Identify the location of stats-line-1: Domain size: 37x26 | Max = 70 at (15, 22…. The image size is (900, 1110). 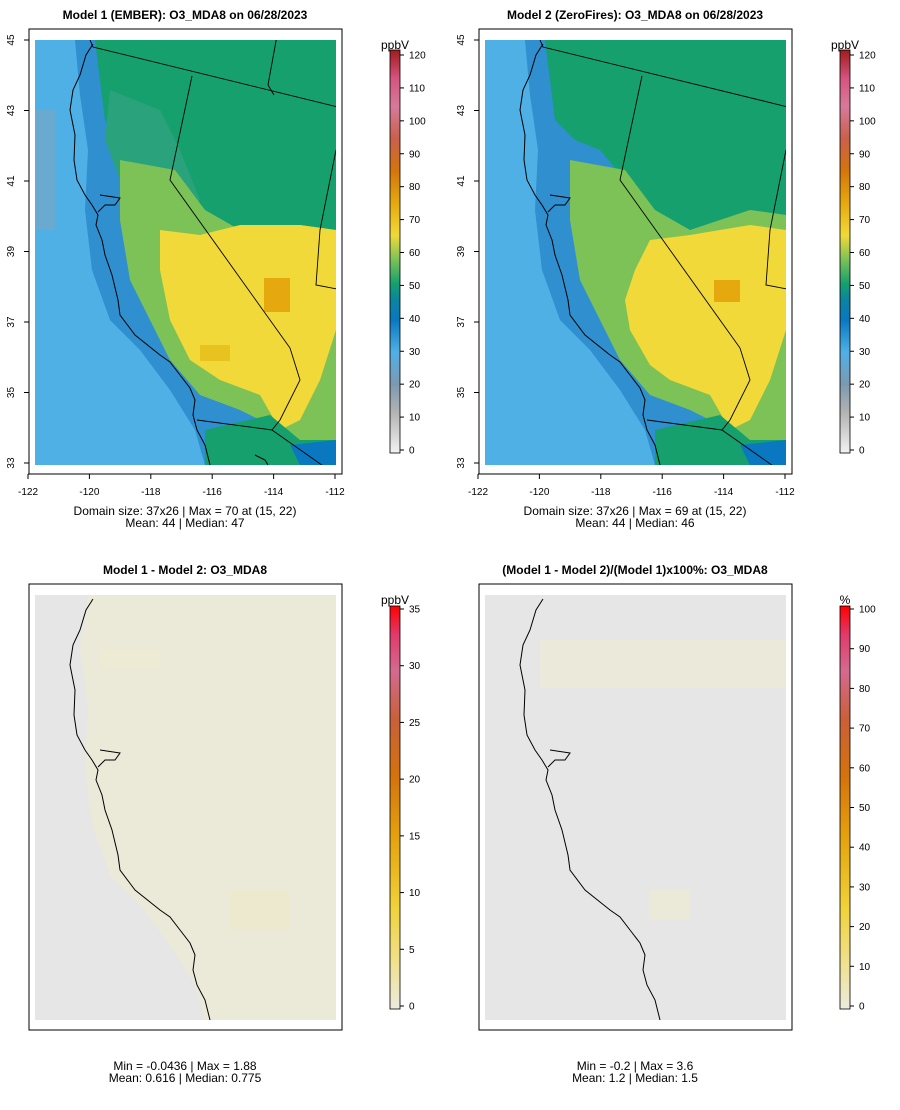
(185, 511).